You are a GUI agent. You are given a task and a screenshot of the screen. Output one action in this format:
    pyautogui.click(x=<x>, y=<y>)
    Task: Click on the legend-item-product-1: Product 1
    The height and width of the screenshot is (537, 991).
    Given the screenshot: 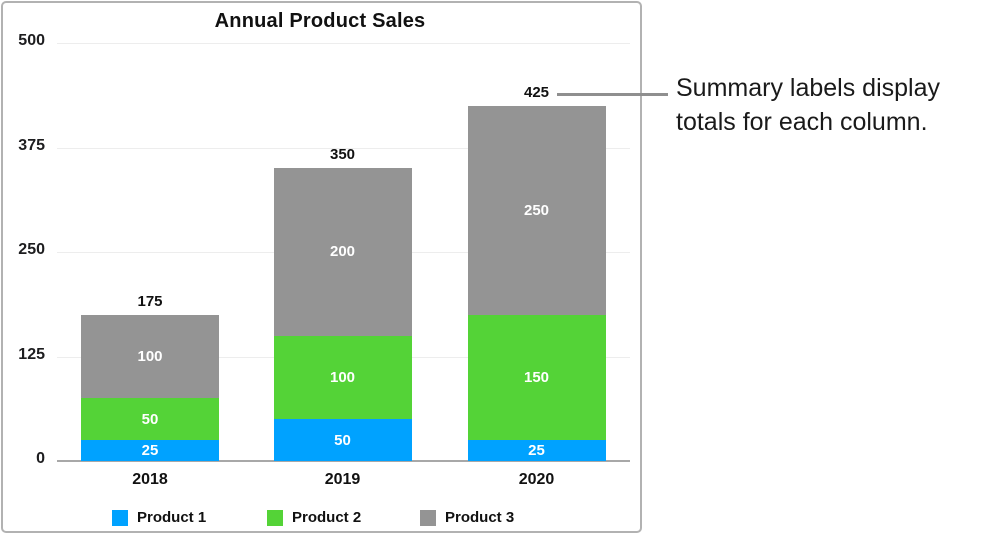 What is the action you would take?
    pyautogui.click(x=159, y=517)
    